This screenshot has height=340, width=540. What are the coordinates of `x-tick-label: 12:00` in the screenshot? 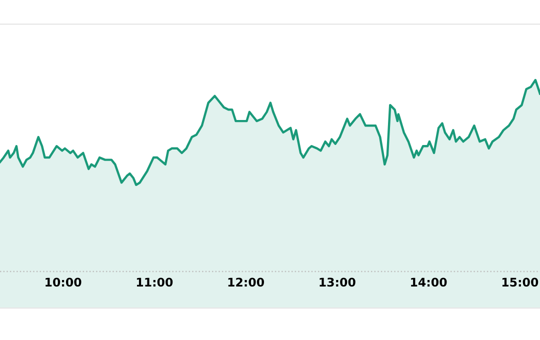 It's located at (246, 282).